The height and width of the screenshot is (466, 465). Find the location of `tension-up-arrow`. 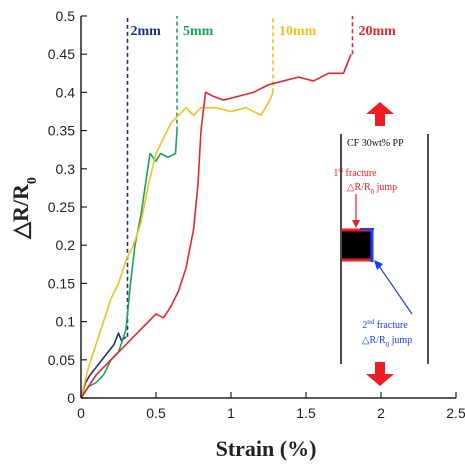

tension-up-arrow is located at coordinates (380, 114).